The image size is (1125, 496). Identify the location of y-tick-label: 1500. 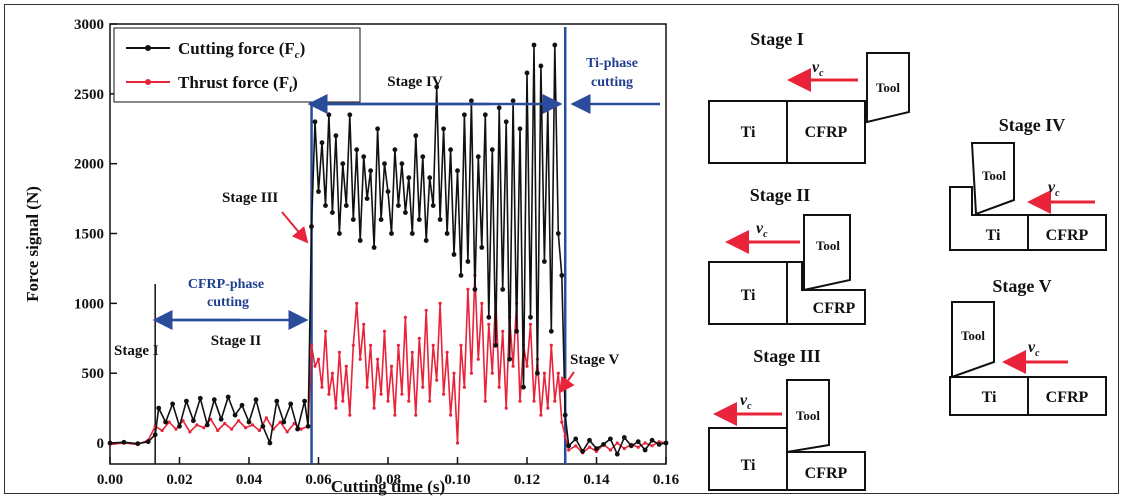
(89, 235).